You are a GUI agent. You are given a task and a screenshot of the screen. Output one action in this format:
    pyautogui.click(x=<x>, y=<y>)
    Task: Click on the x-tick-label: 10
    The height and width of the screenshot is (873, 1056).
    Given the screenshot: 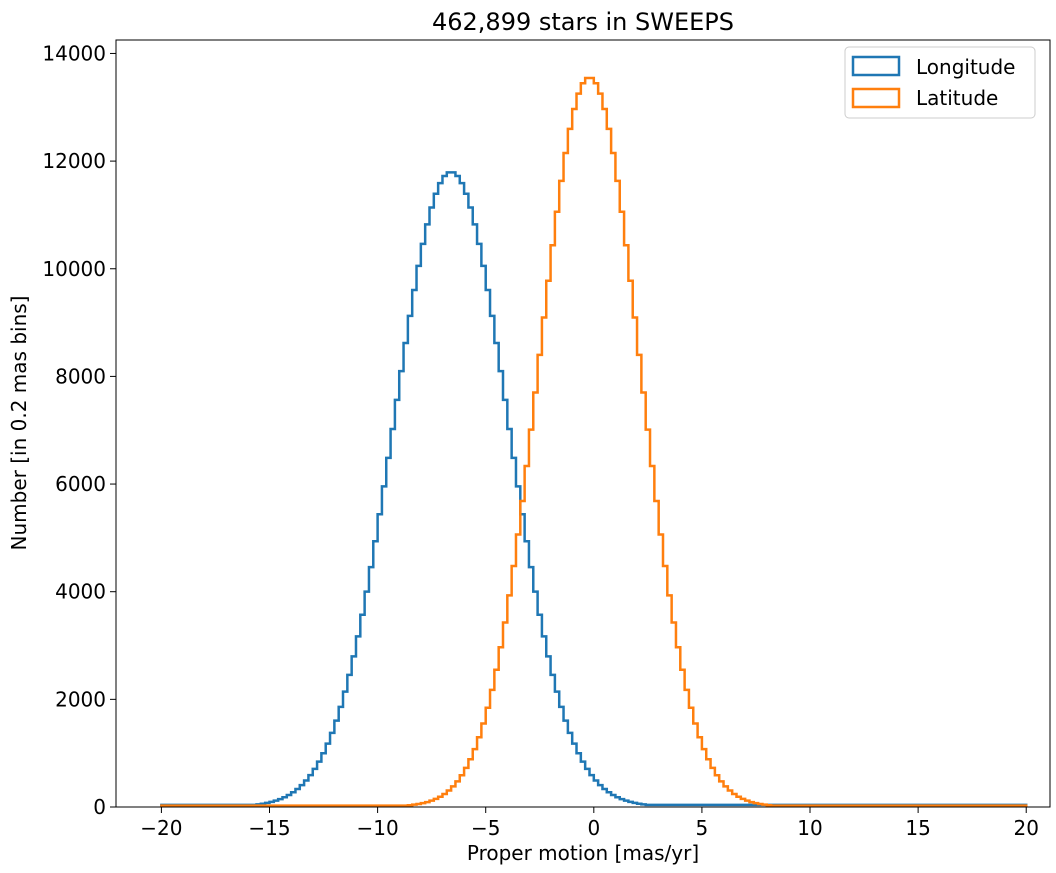 What is the action you would take?
    pyautogui.click(x=809, y=828)
    